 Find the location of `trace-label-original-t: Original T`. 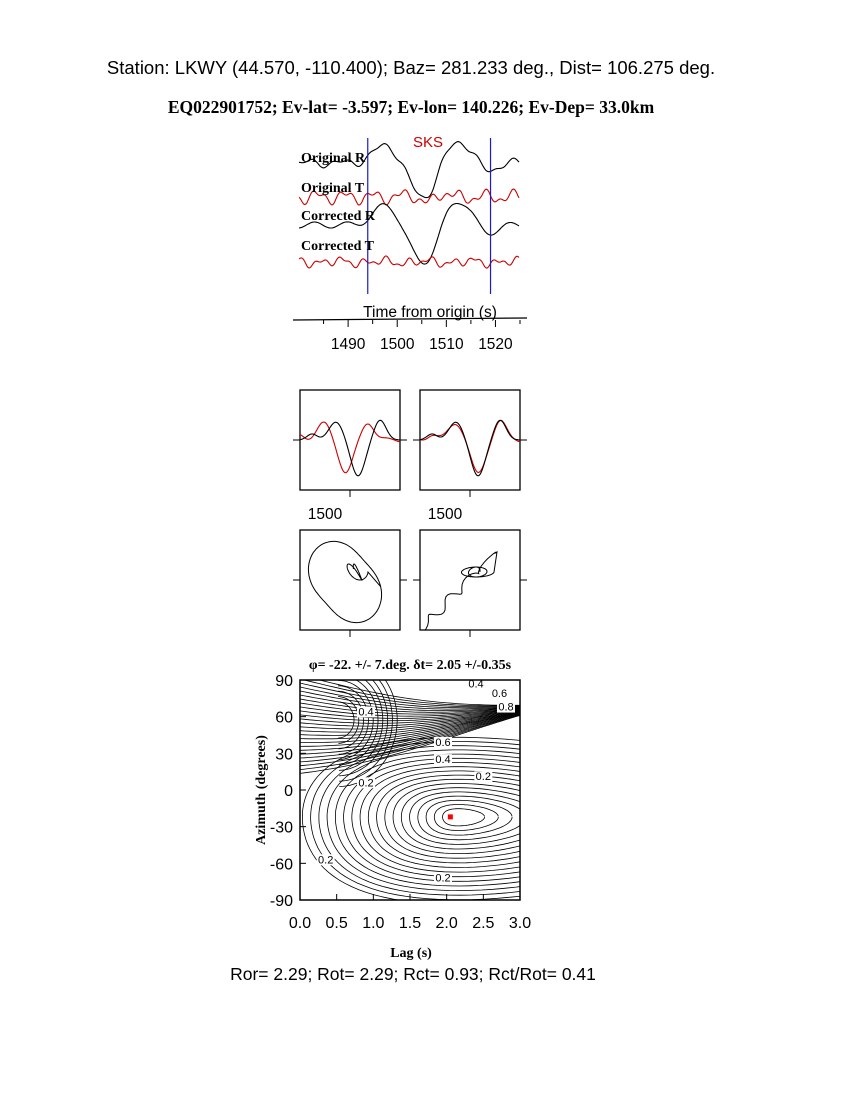

trace-label-original-t: Original T is located at coordinates (333, 188).